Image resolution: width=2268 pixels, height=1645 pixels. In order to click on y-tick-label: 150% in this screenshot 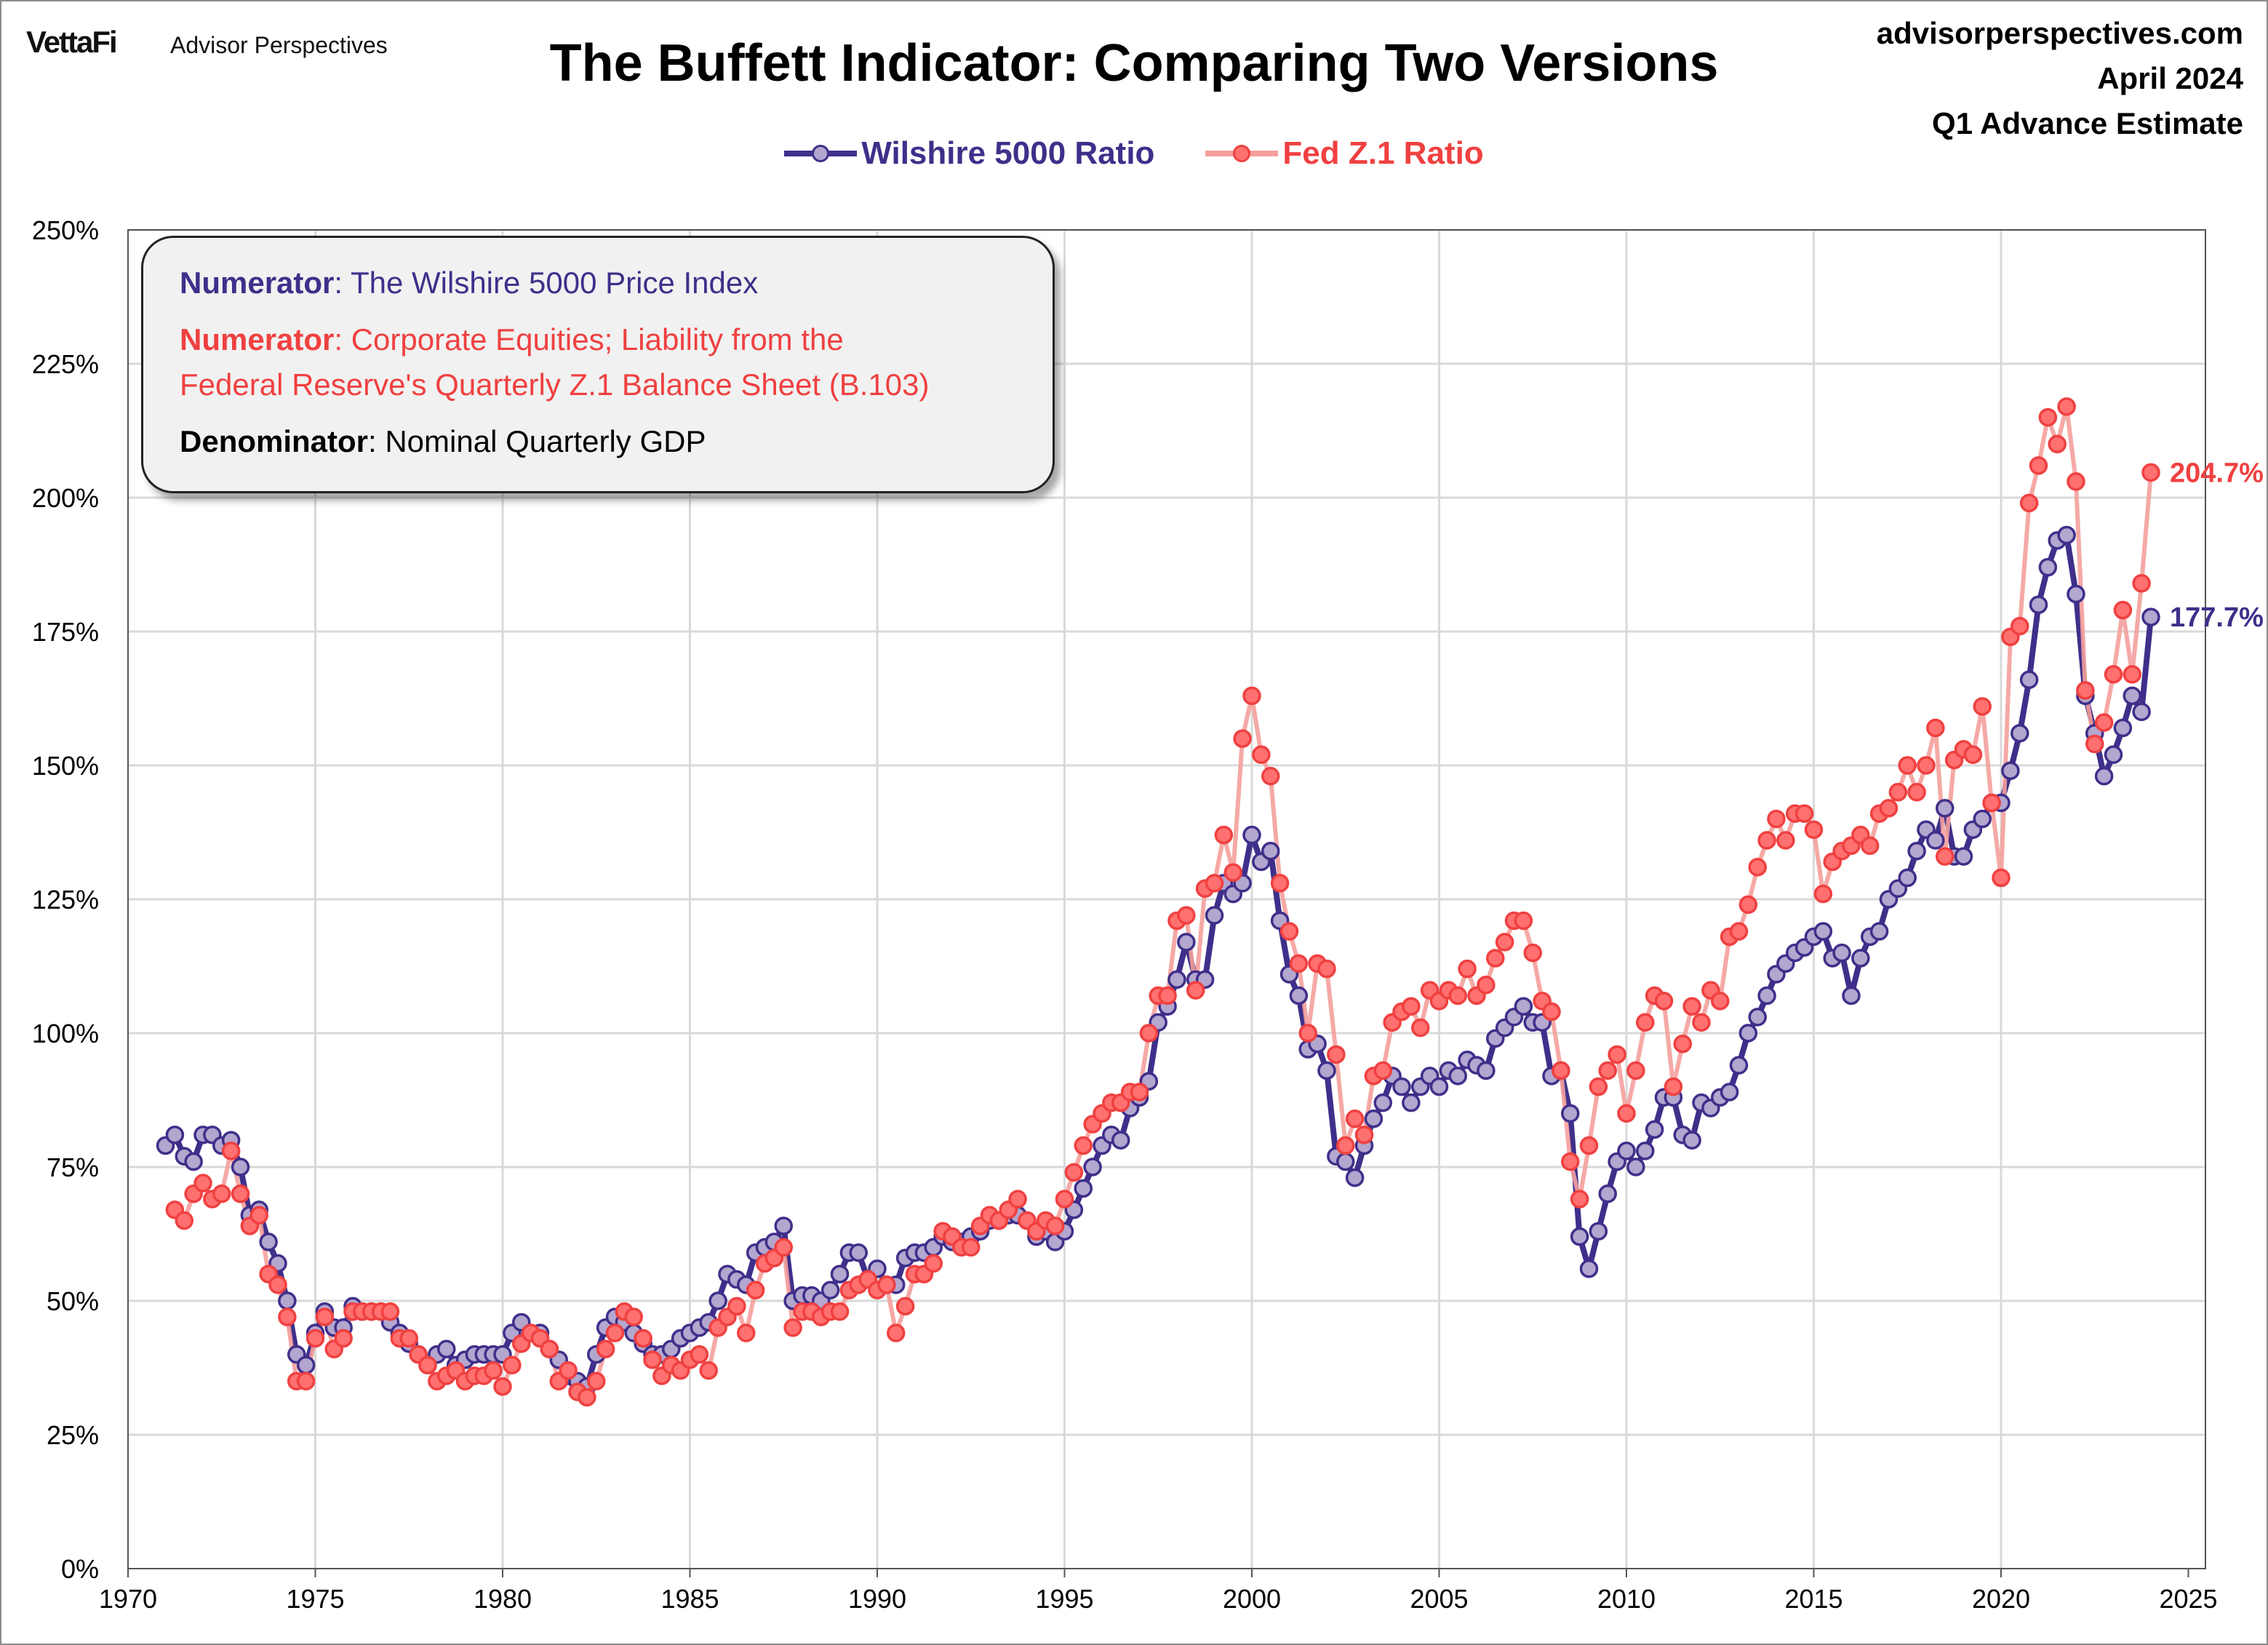, I will do `click(65, 766)`.